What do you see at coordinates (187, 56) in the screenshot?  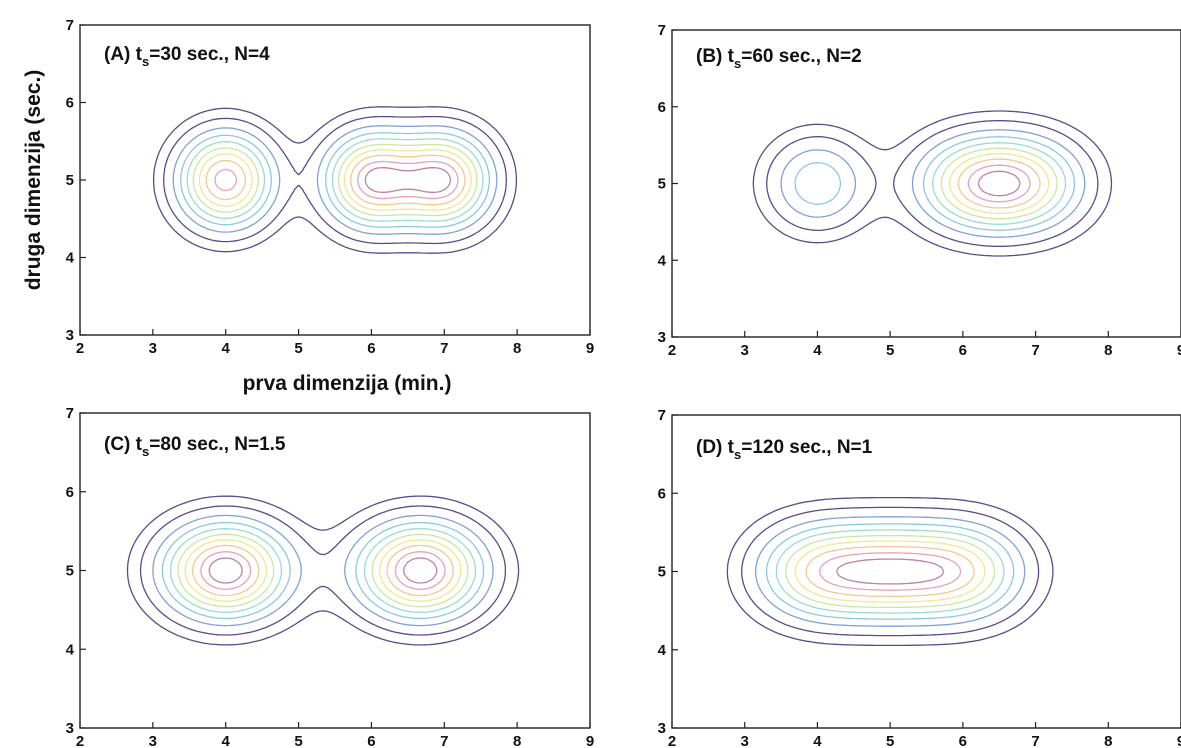 I see `panel-a-title: (A) ts=30 sec., N=4` at bounding box center [187, 56].